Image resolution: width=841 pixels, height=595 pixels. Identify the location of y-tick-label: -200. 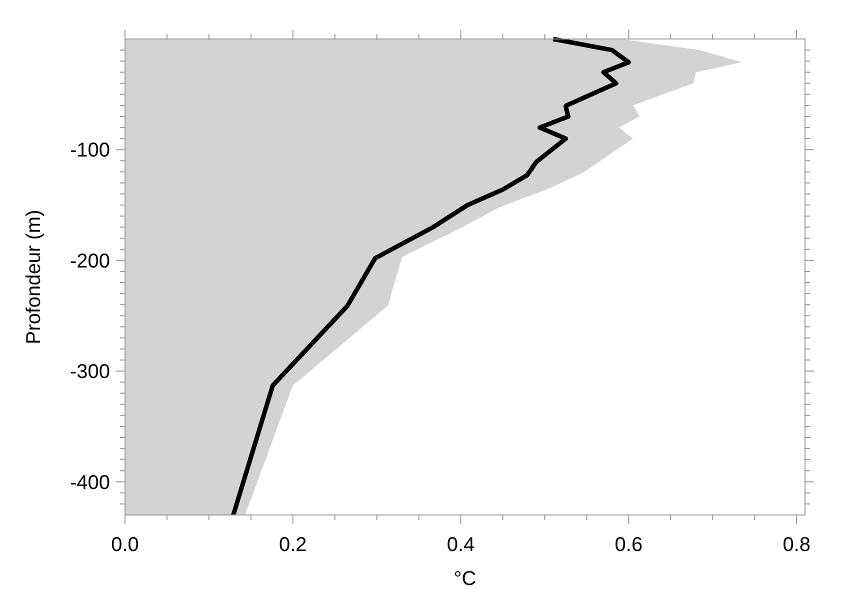
(90, 261).